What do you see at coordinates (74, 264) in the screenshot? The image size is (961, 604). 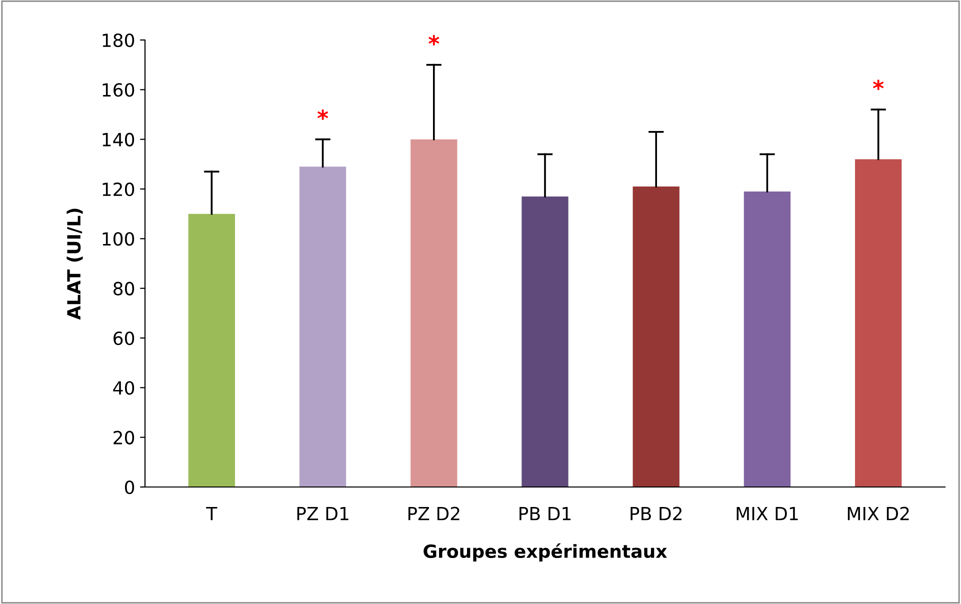 I see `y-axis-title: ALAT (UI/L)` at bounding box center [74, 264].